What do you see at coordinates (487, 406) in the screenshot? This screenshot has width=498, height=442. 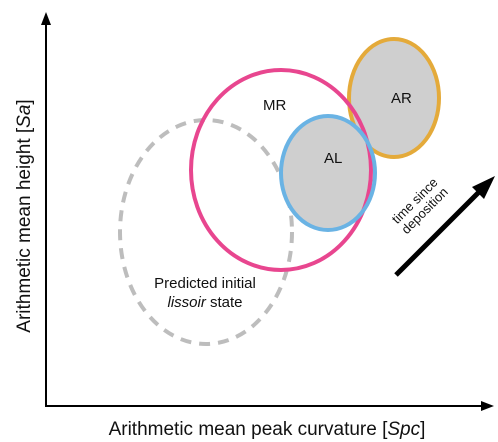 I see `x-axis-arrowhead` at bounding box center [487, 406].